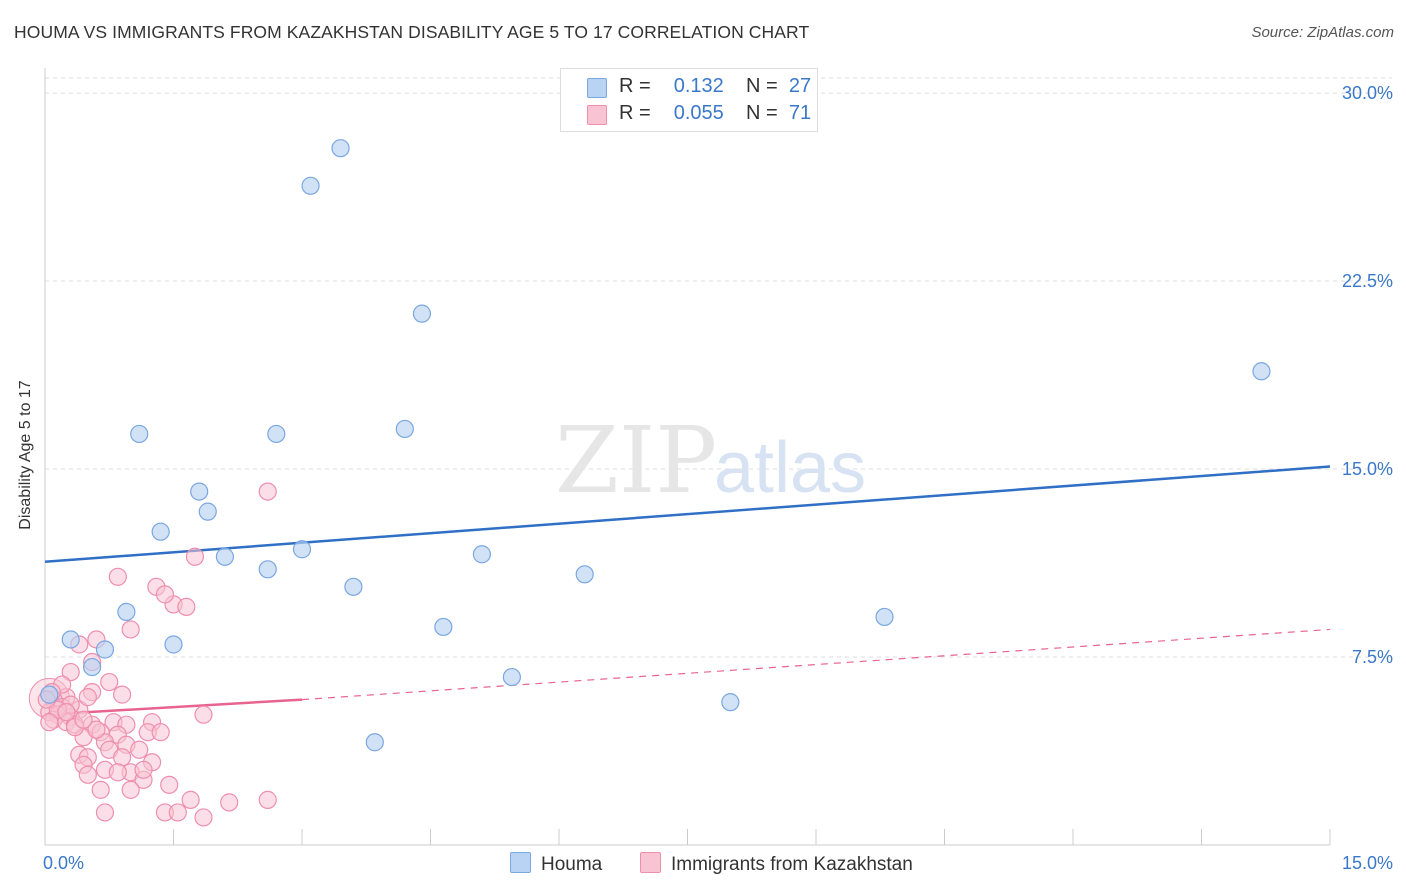 Image resolution: width=1406 pixels, height=892 pixels. Describe the element at coordinates (1322, 32) in the screenshot. I see `source-label: Source: ZipAtlas.com` at that location.